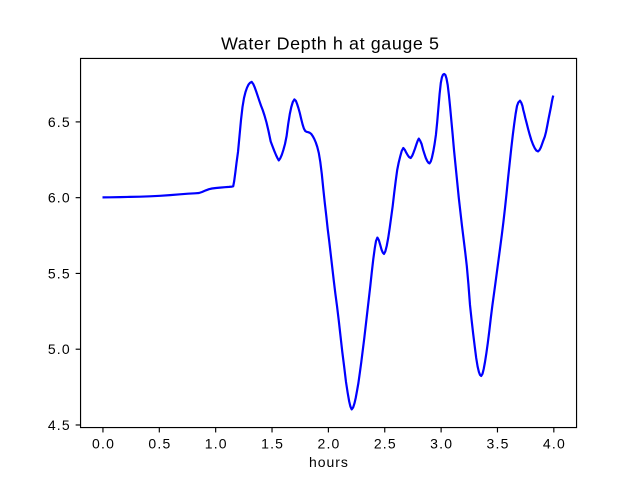  Describe the element at coordinates (498, 444) in the screenshot. I see `svg-text: 3.5` at that location.